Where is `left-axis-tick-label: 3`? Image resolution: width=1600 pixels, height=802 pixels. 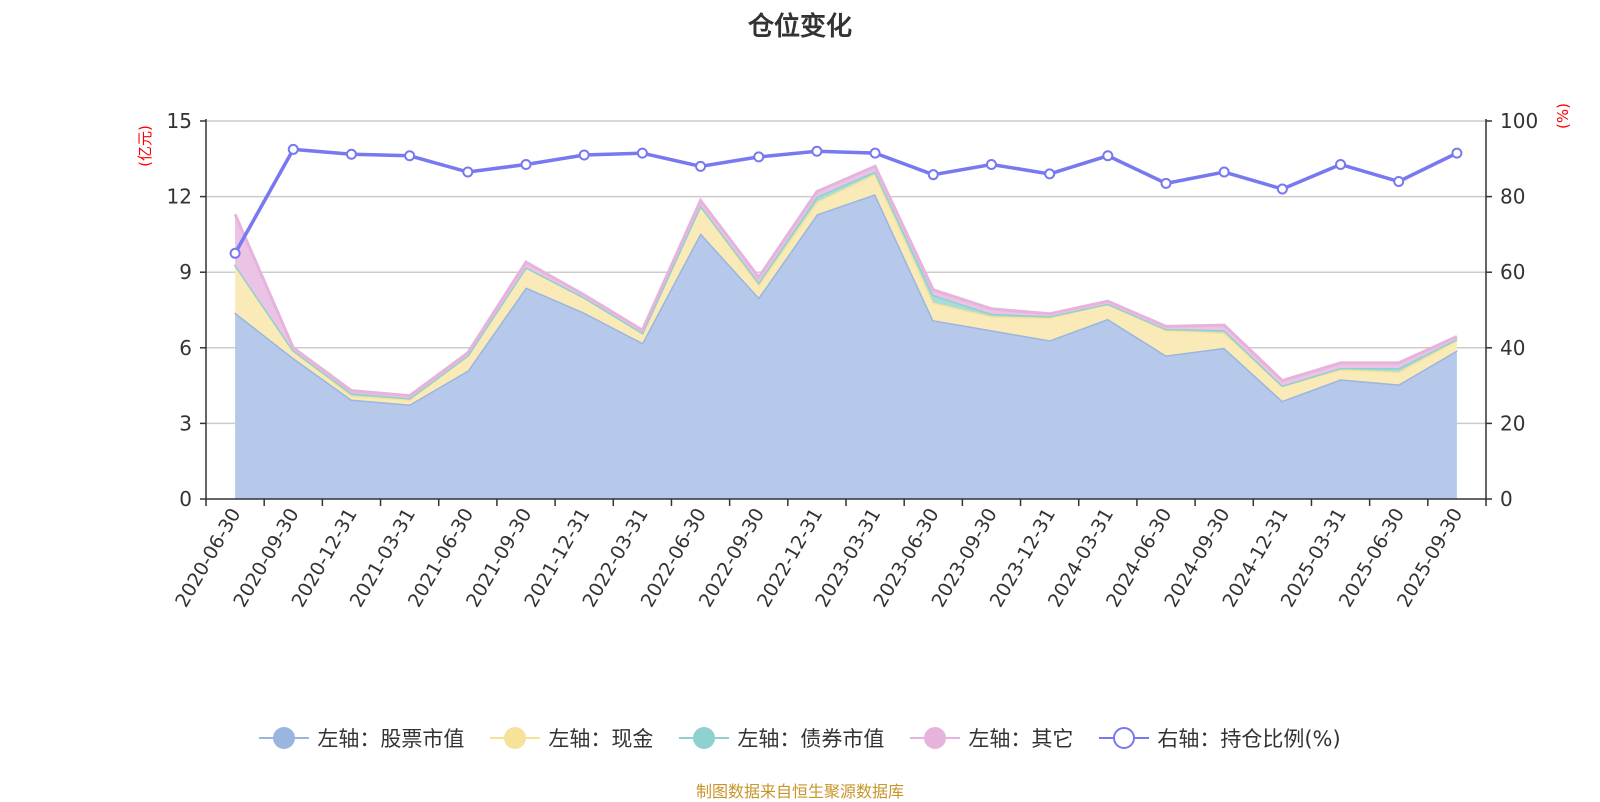
left-axis-tick-label: 3 is located at coordinates (185, 423).